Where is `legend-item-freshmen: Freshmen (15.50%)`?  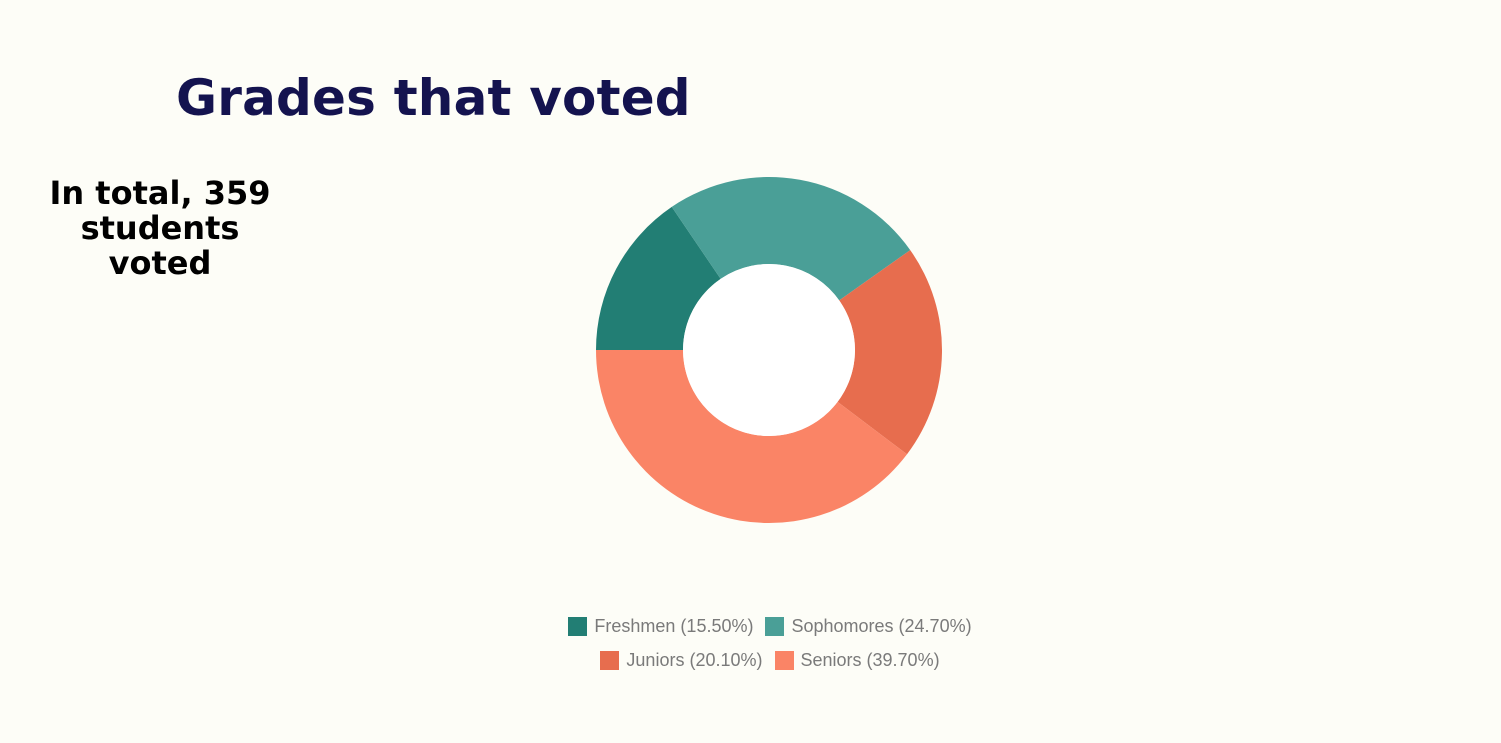
legend-item-freshmen: Freshmen (15.50%) is located at coordinates (660, 626).